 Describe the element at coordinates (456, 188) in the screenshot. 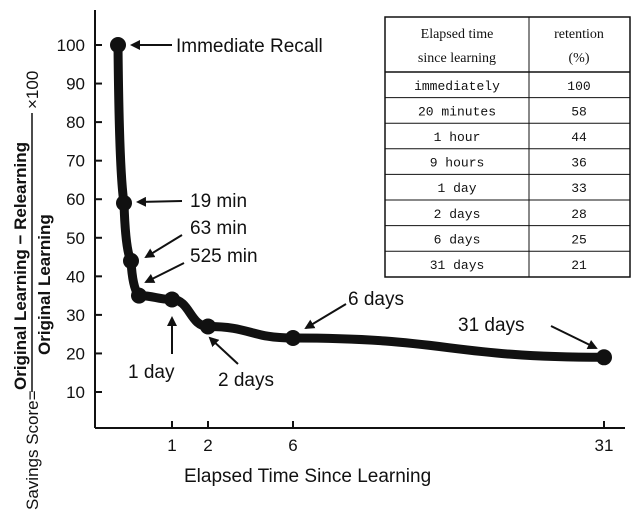

I see `table-cell-elapsed: 1 day` at that location.